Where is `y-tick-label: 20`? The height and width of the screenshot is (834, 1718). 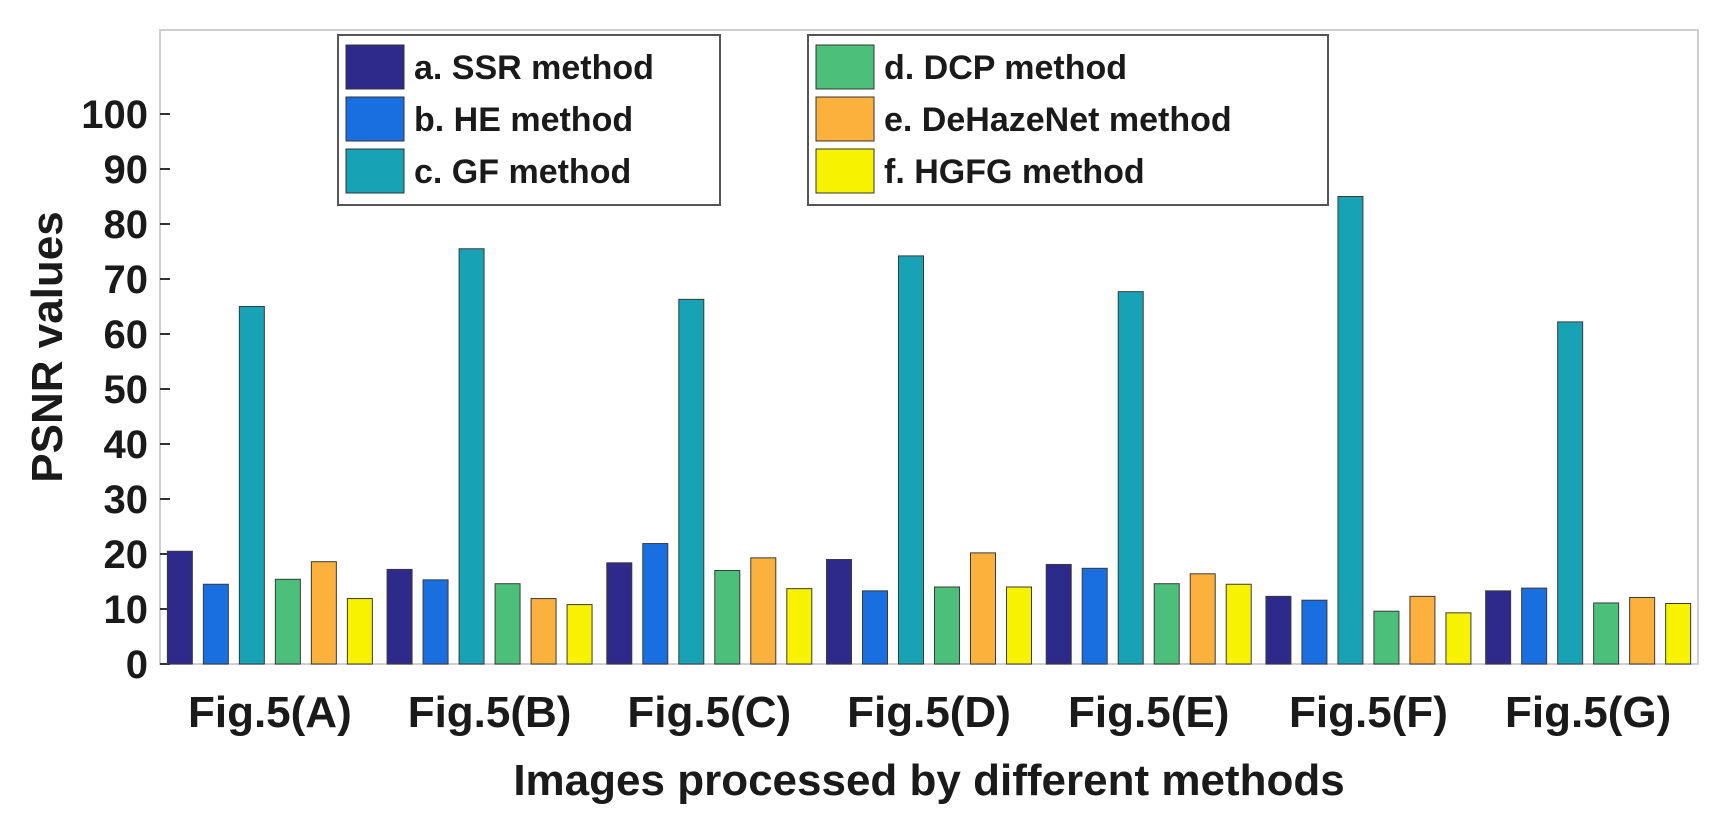 y-tick-label: 20 is located at coordinates (126, 555).